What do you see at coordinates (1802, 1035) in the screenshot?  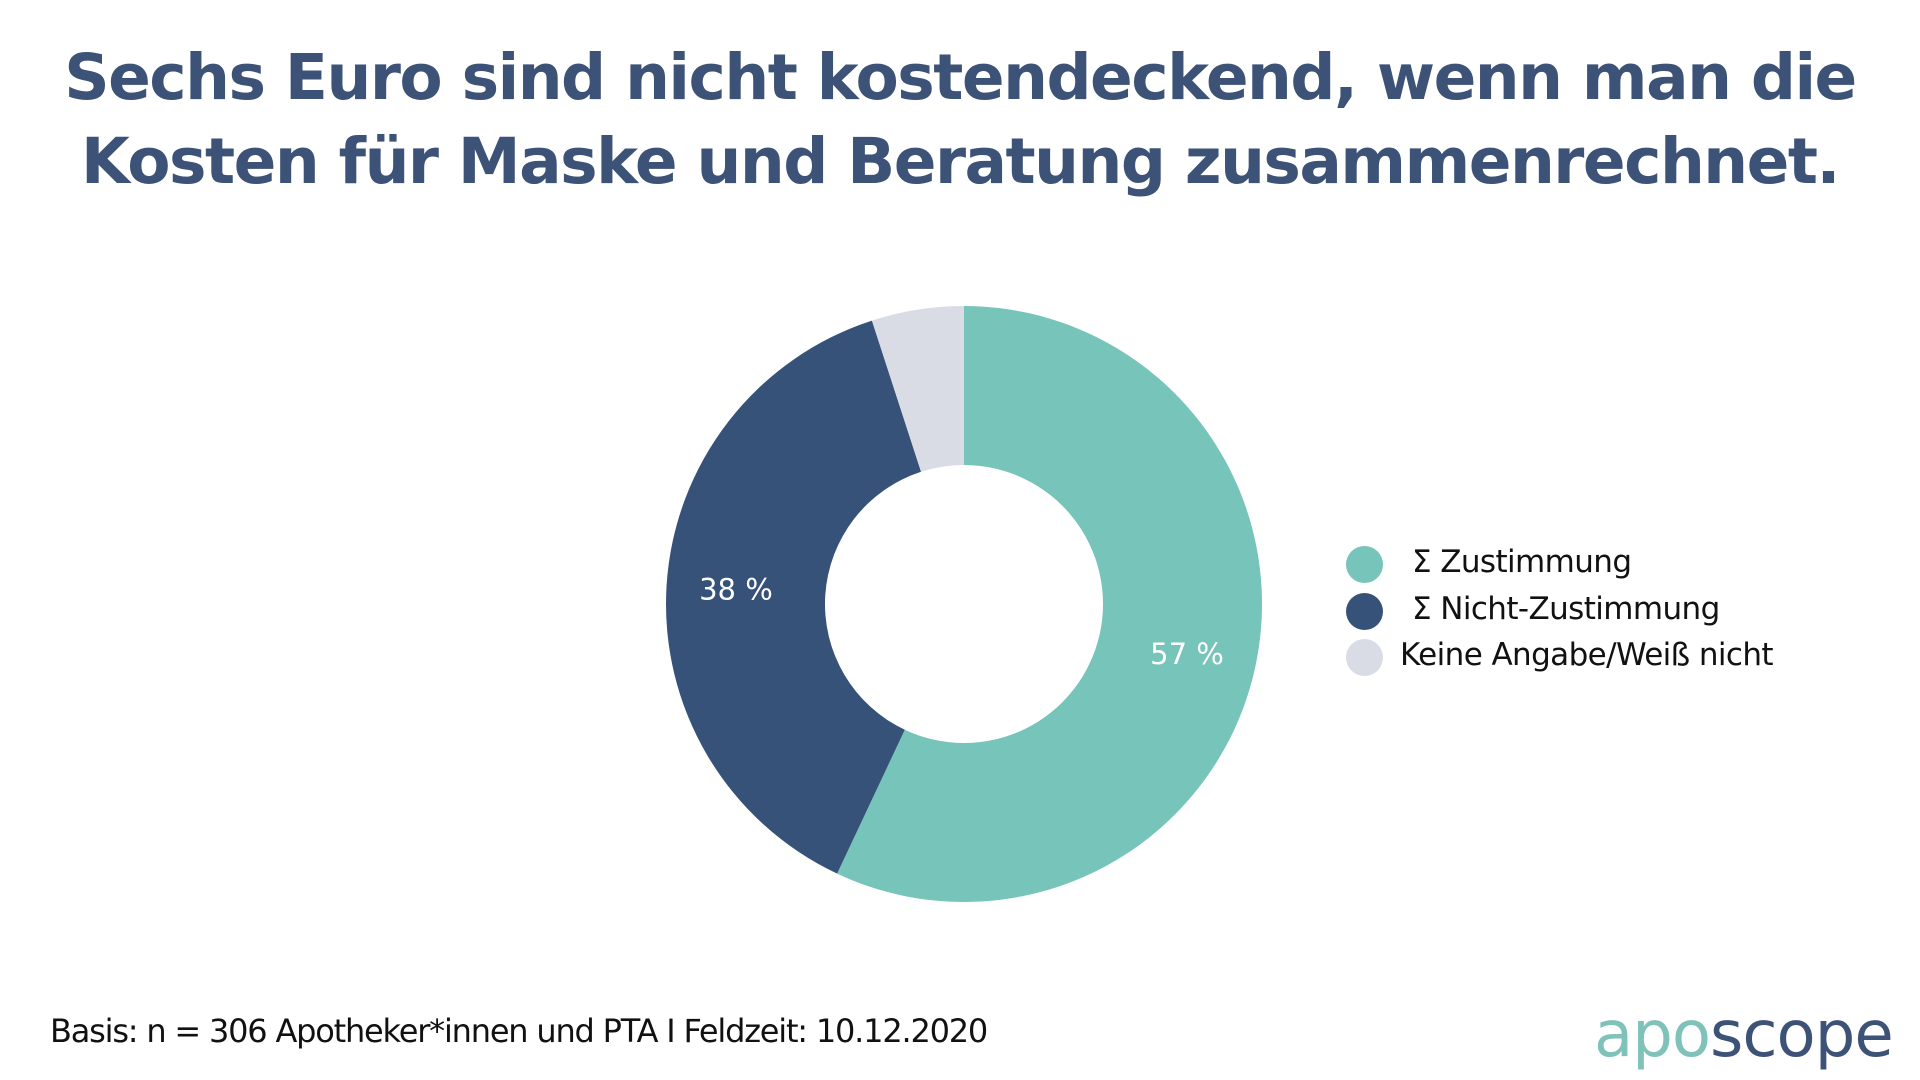 I see `logo-part-scope: scope` at bounding box center [1802, 1035].